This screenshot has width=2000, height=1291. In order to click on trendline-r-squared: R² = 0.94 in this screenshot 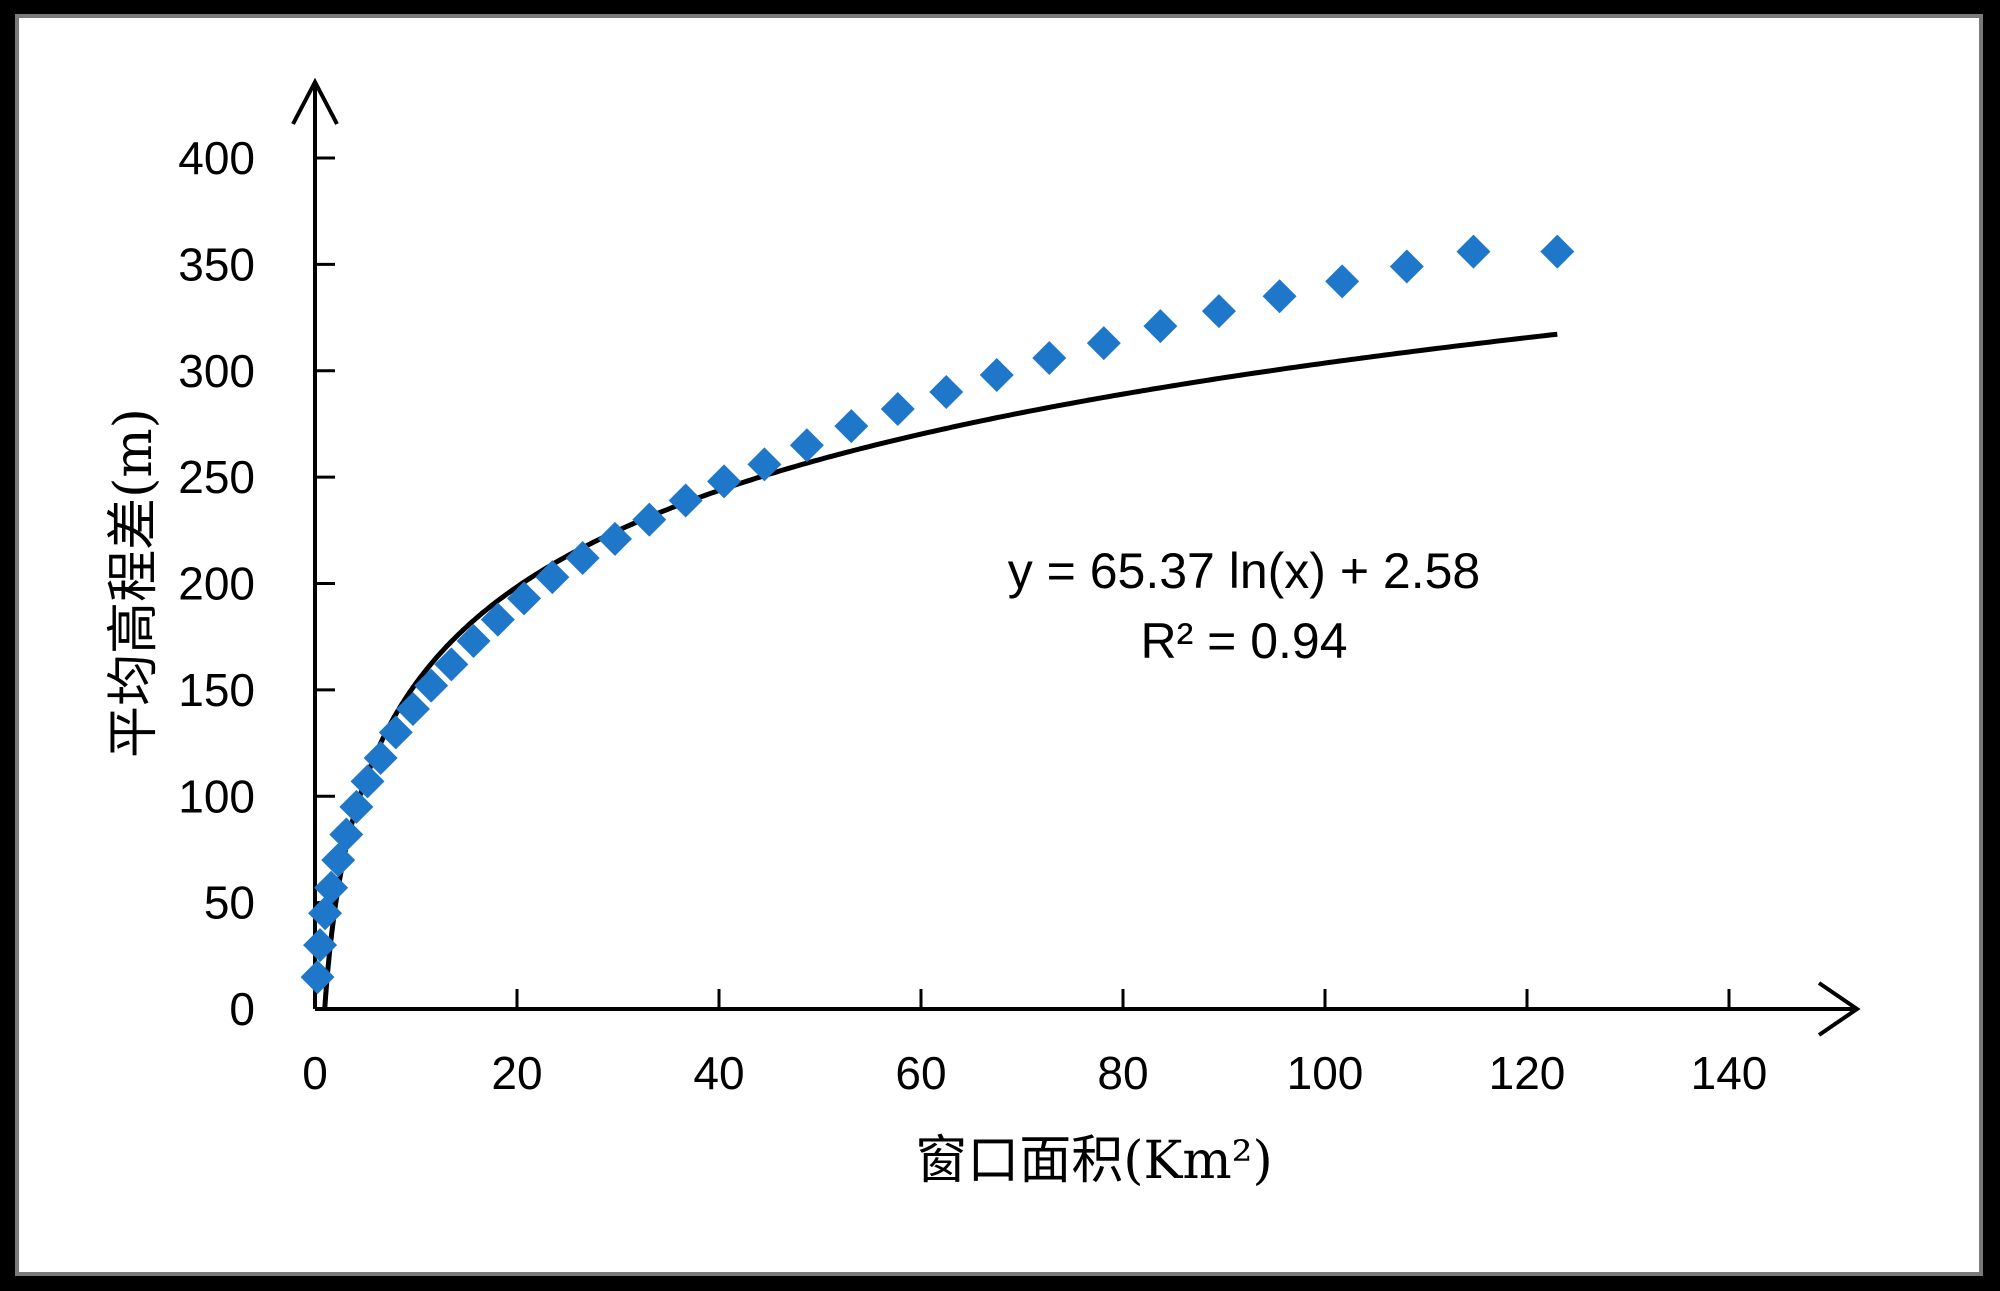, I will do `click(1243, 641)`.